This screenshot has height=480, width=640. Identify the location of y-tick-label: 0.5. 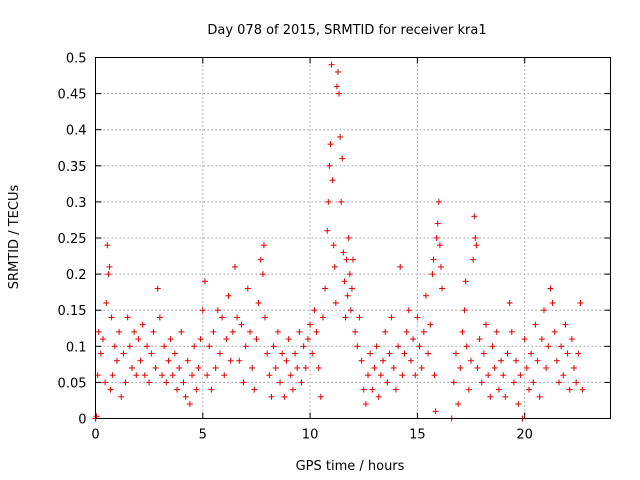
(76, 59).